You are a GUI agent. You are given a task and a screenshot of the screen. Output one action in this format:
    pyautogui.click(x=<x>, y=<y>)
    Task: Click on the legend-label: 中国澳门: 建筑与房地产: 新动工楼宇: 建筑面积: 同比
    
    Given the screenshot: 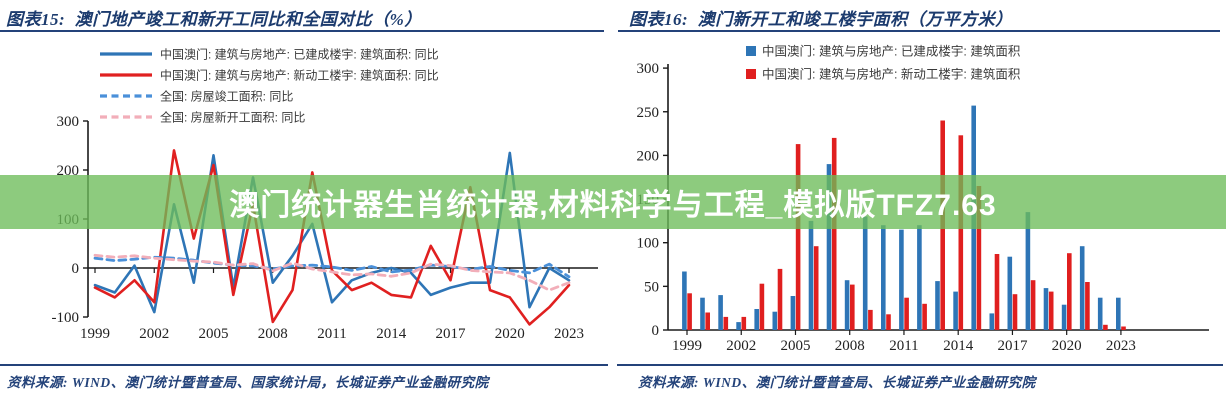 What is the action you would take?
    pyautogui.click(x=299, y=75)
    